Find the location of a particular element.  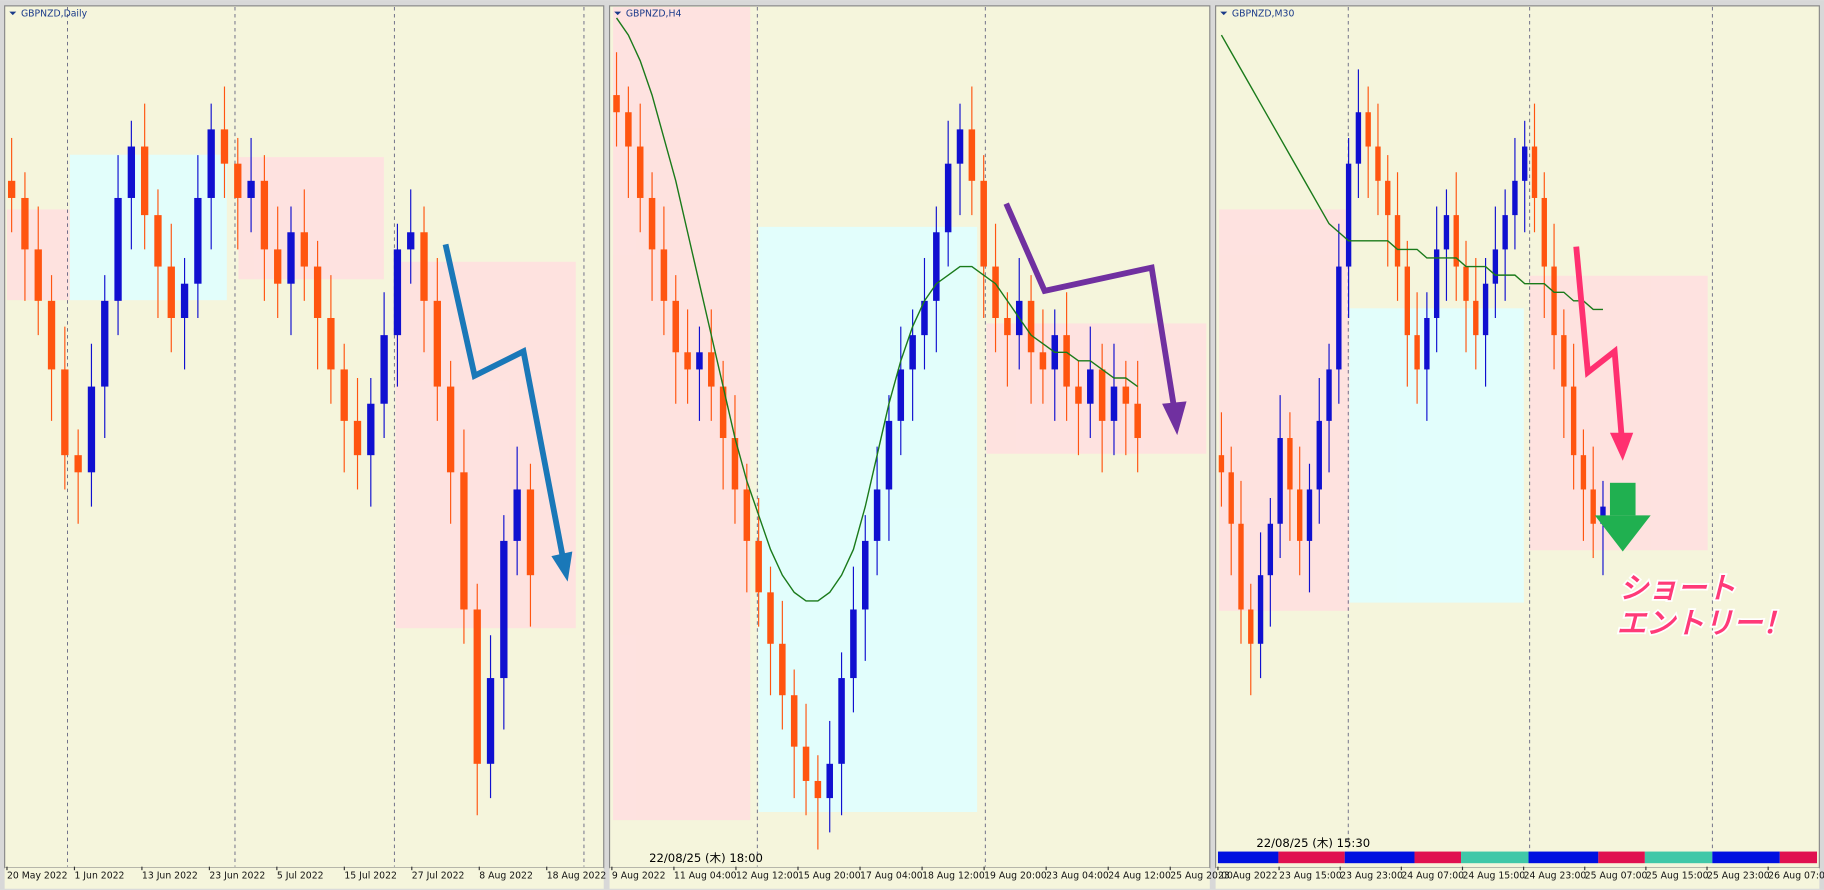

x-tick-label: 11 Aug 04:00 is located at coordinates (705, 875).